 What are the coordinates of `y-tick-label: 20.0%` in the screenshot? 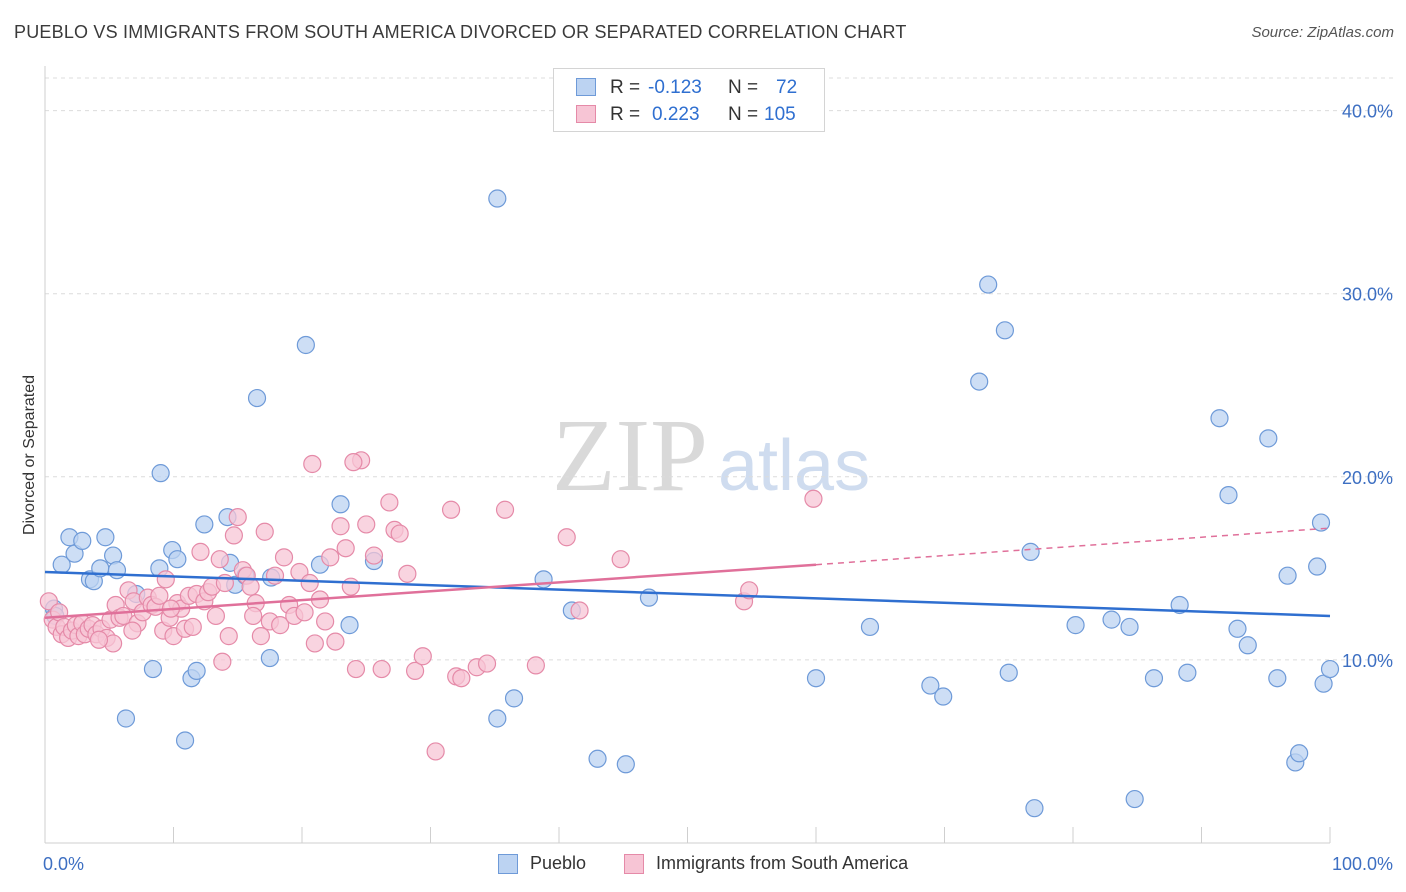 It's located at (1367, 478).